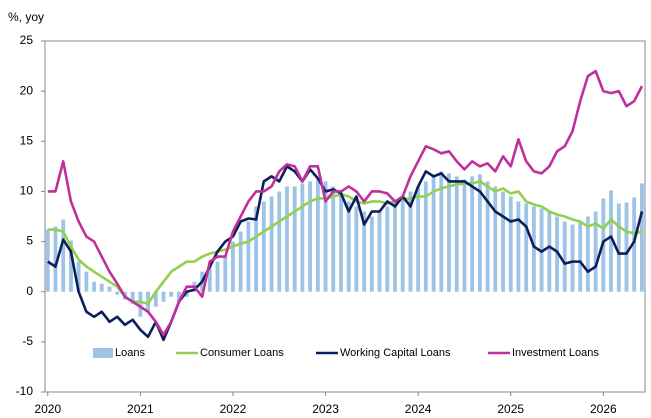 This screenshot has height=418, width=651. Describe the element at coordinates (27, 140) in the screenshot. I see `y-tick-label: 15` at that location.